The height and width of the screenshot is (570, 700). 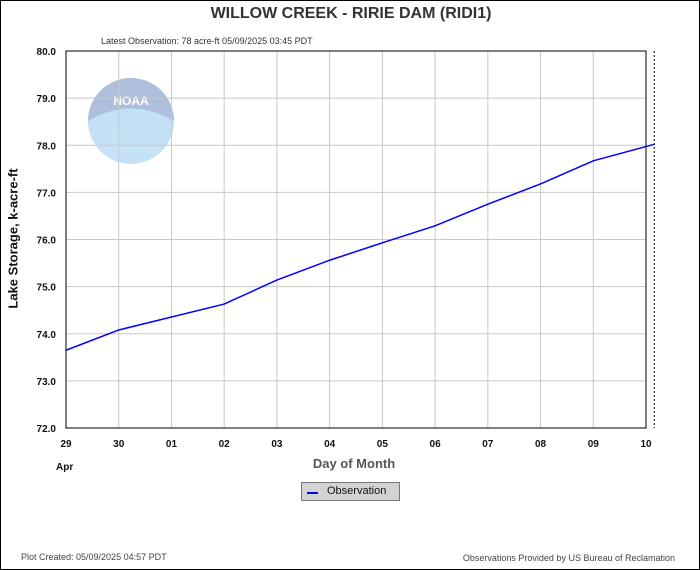 What do you see at coordinates (47, 193) in the screenshot?
I see `y-tick-label: 77.0` at bounding box center [47, 193].